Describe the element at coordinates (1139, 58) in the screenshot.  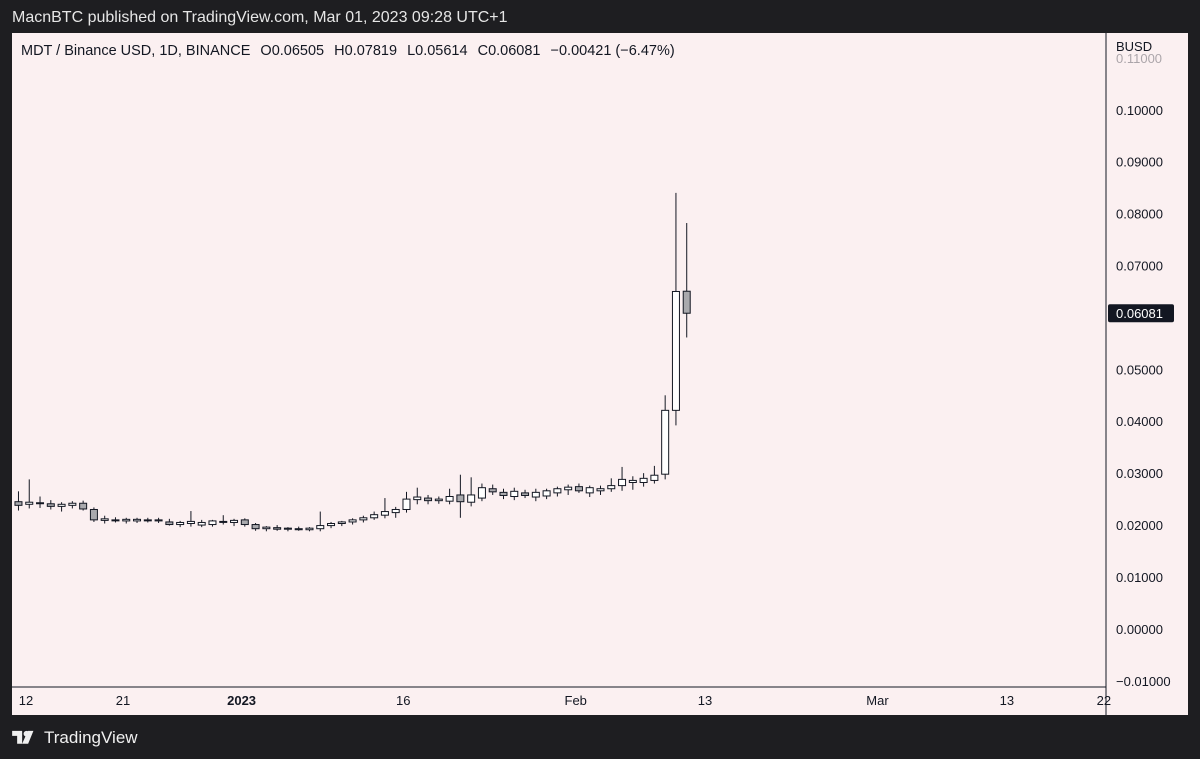
I see `price-tick-label-partial: 0.11000` at that location.